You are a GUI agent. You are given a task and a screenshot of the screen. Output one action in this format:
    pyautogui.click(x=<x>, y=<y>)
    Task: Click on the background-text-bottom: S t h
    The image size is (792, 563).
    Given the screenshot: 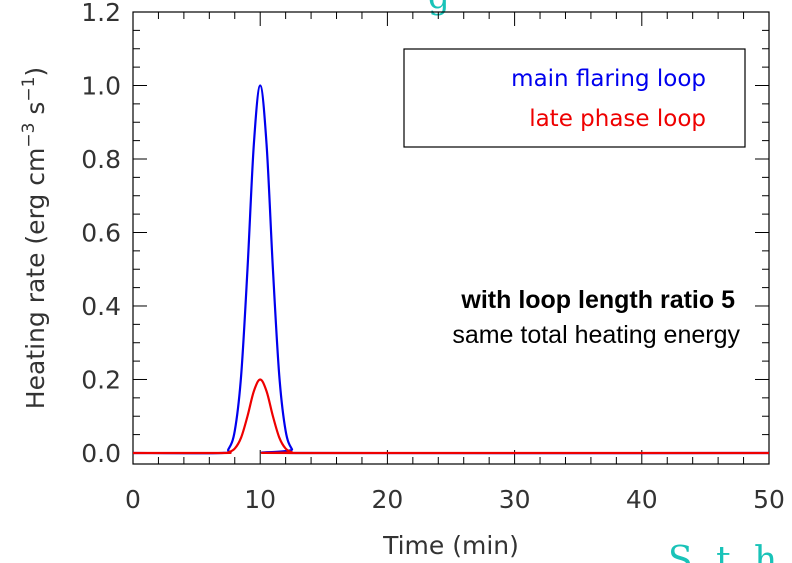 What is the action you would take?
    pyautogui.click(x=725, y=551)
    